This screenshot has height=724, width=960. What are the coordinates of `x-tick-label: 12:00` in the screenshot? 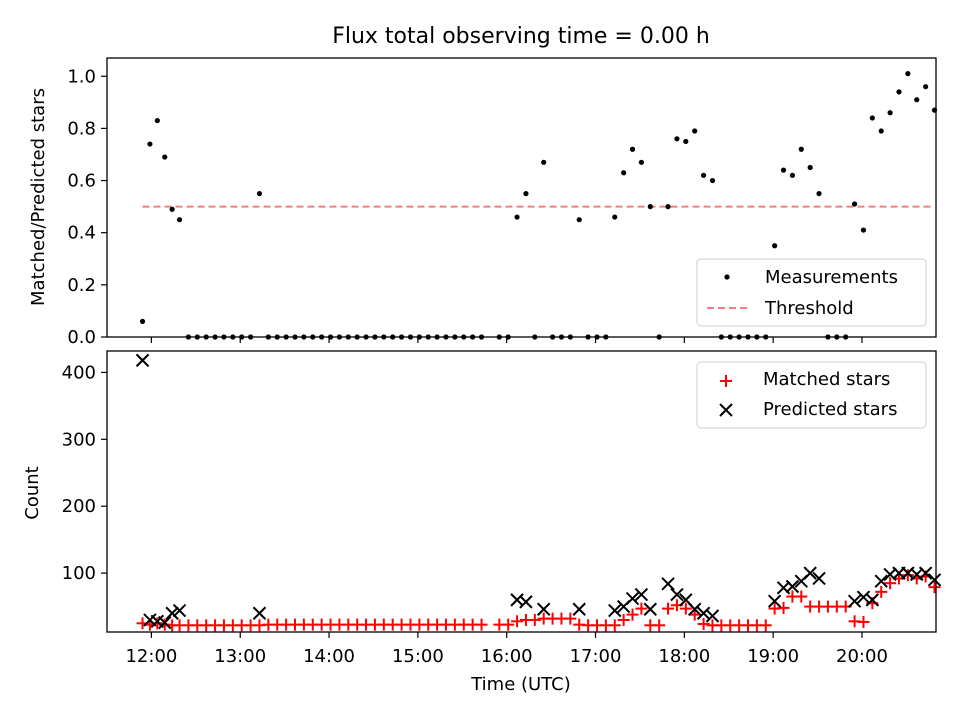 It's located at (151, 656).